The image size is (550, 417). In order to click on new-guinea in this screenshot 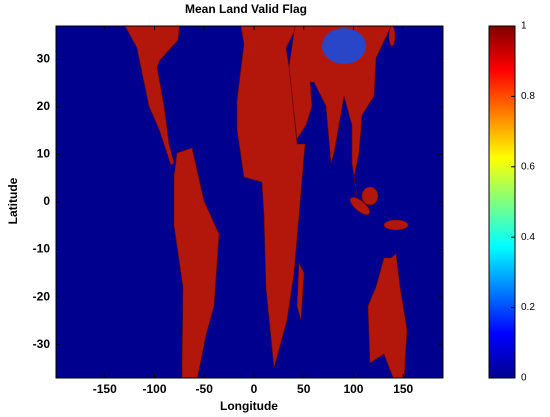, I will do `click(396, 225)`.